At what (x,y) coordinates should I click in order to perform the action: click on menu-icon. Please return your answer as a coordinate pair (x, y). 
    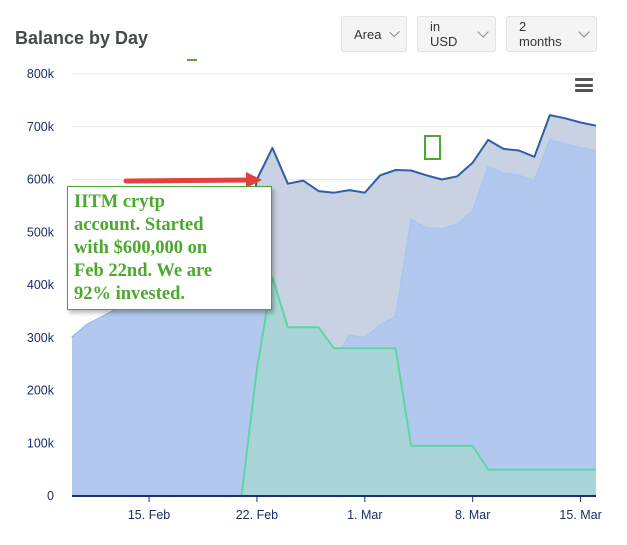
    Looking at the image, I should click on (584, 85).